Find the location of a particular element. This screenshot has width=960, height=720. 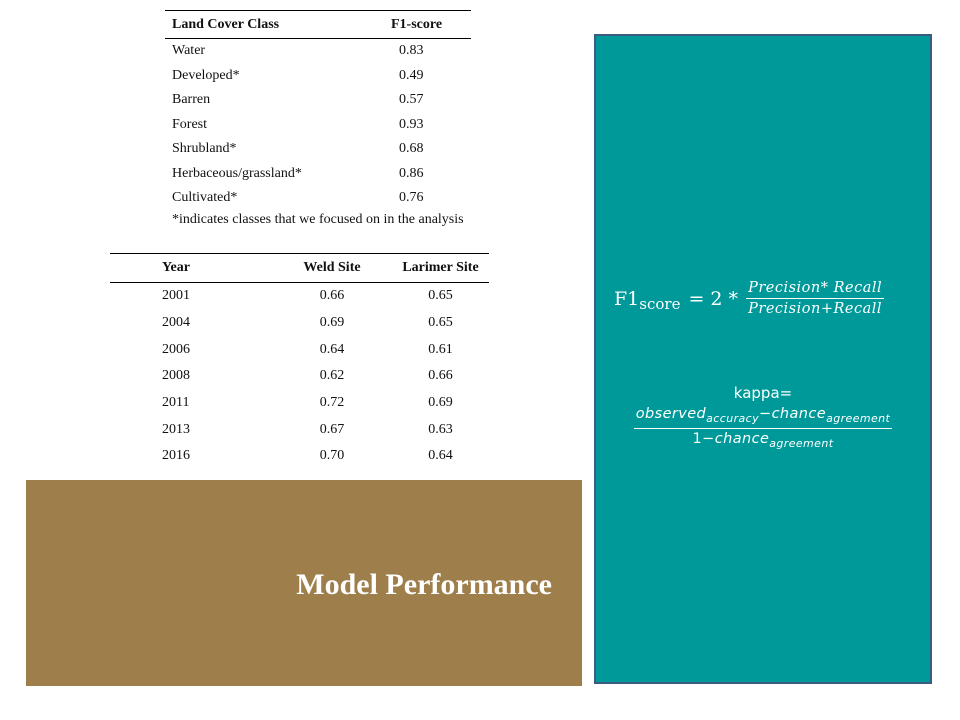

kappa-formula-denominator: 1−chanceagreement is located at coordinates (763, 439).